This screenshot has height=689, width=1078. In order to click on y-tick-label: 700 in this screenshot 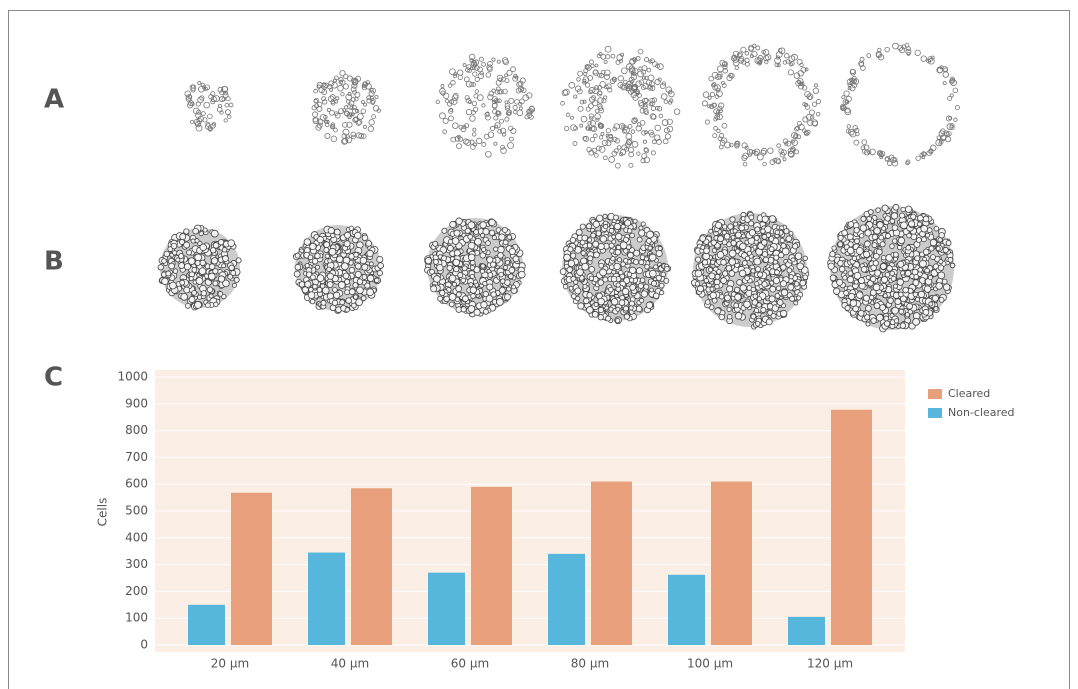, I will do `click(136, 457)`.